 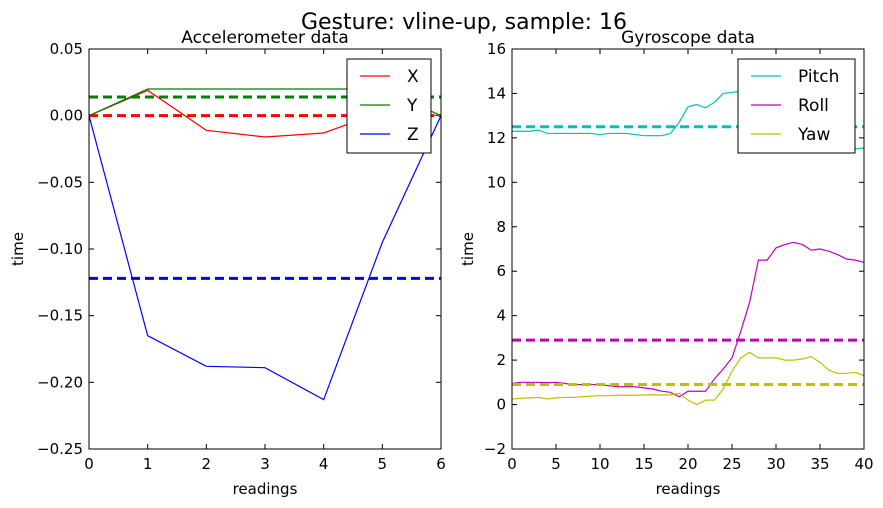 What do you see at coordinates (813, 135) in the screenshot?
I see `gyroscope-legend-label-yaw: Yaw` at bounding box center [813, 135].